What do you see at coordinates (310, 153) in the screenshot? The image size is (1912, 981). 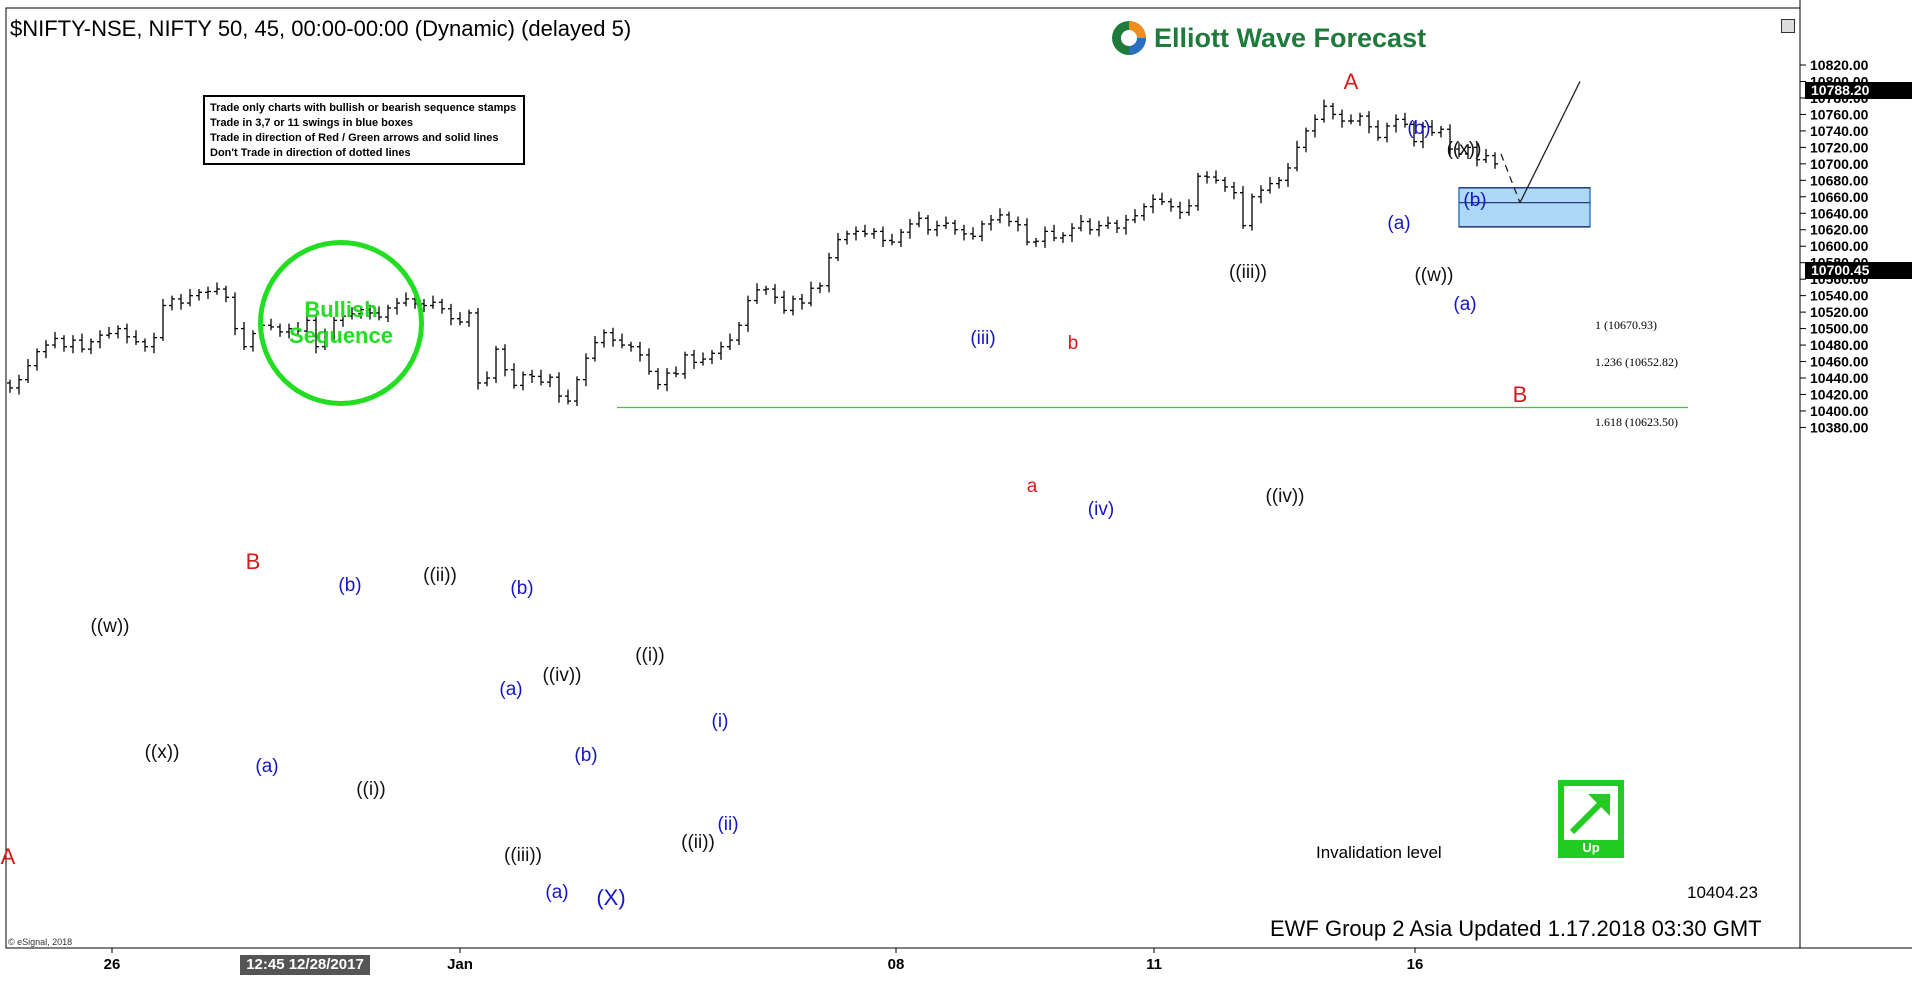 I see `rule-line: Don't Trade in direction of dotted lines` at bounding box center [310, 153].